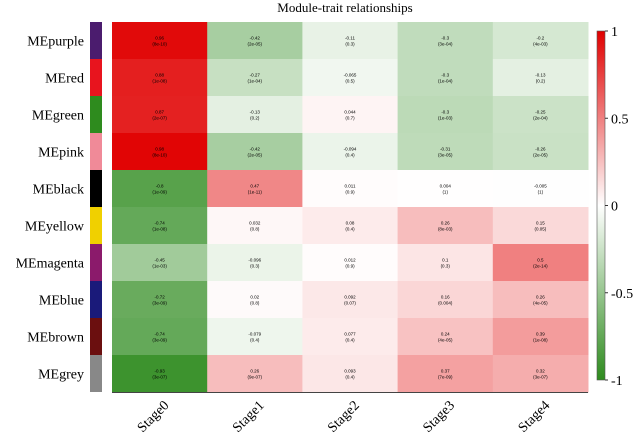  I want to click on colorbar-gradient, so click(601, 205).